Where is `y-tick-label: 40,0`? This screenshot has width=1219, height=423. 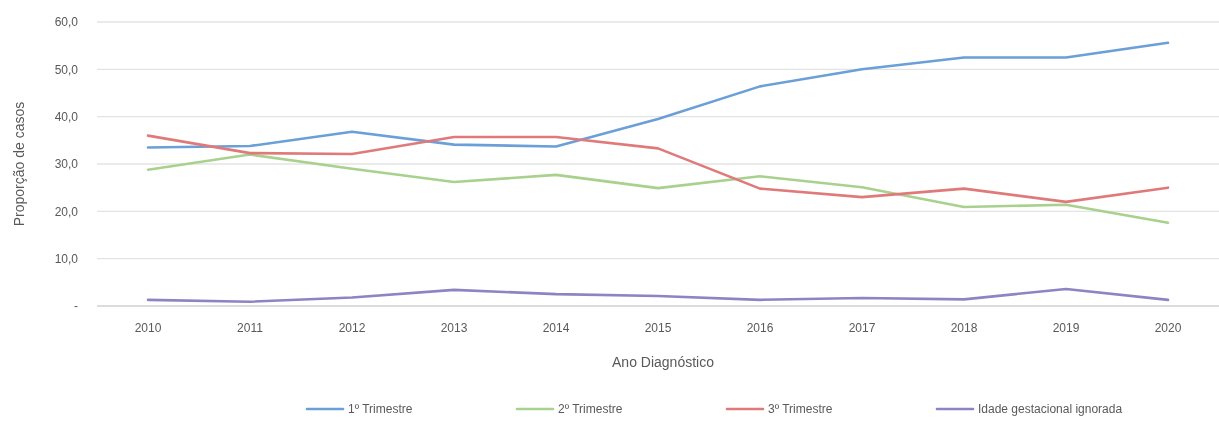
y-tick-label: 40,0 is located at coordinates (66, 116).